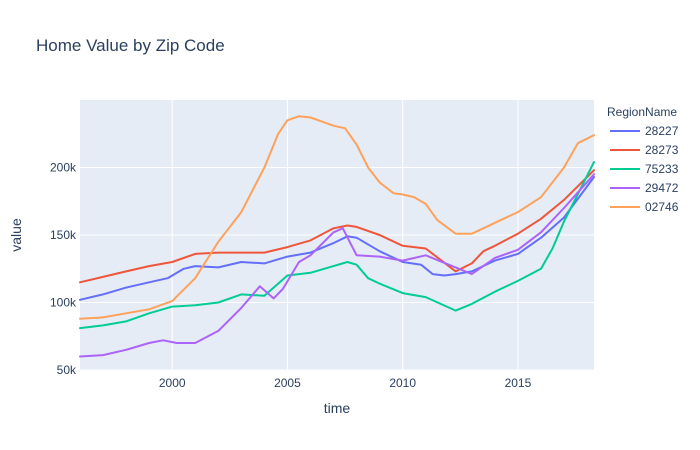 The image size is (700, 450). Describe the element at coordinates (63, 235) in the screenshot. I see `y-tick-label: 150k` at that location.